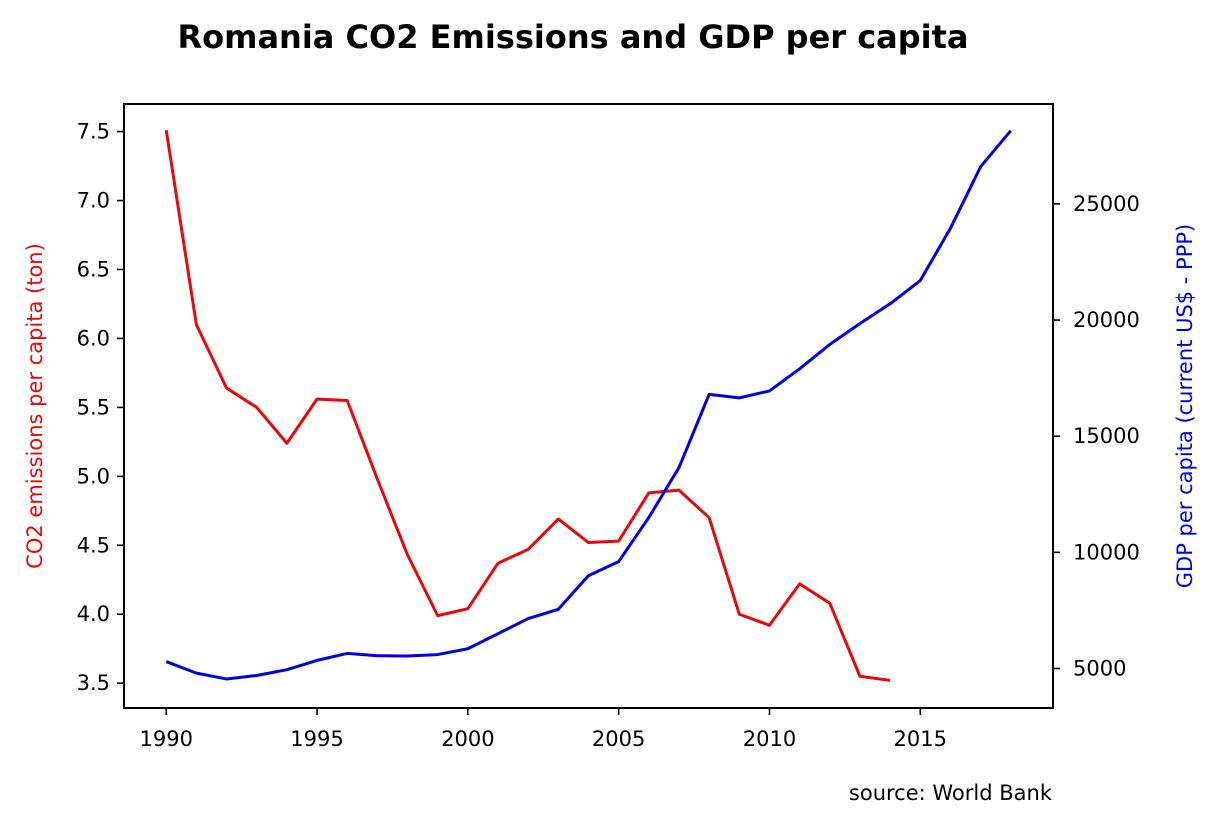  I want to click on y-left-tick-label: 3.5, so click(93, 683).